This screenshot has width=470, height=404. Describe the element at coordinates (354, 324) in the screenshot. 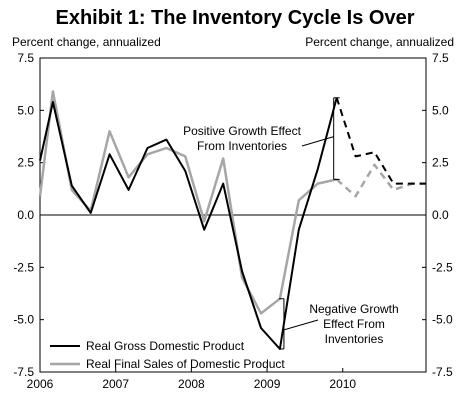

I see `negative-annotation-line-2: Effect From` at that location.